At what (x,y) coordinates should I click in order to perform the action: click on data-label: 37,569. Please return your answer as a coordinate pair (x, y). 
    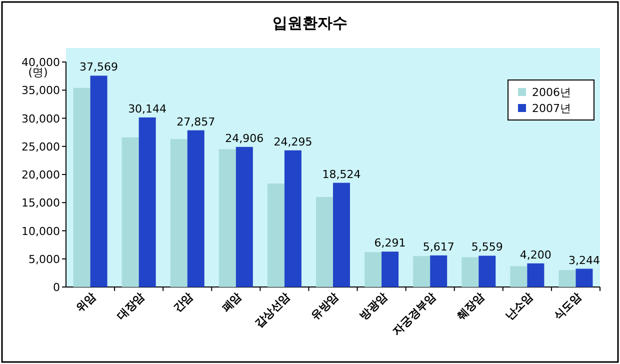
    Looking at the image, I should click on (99, 67).